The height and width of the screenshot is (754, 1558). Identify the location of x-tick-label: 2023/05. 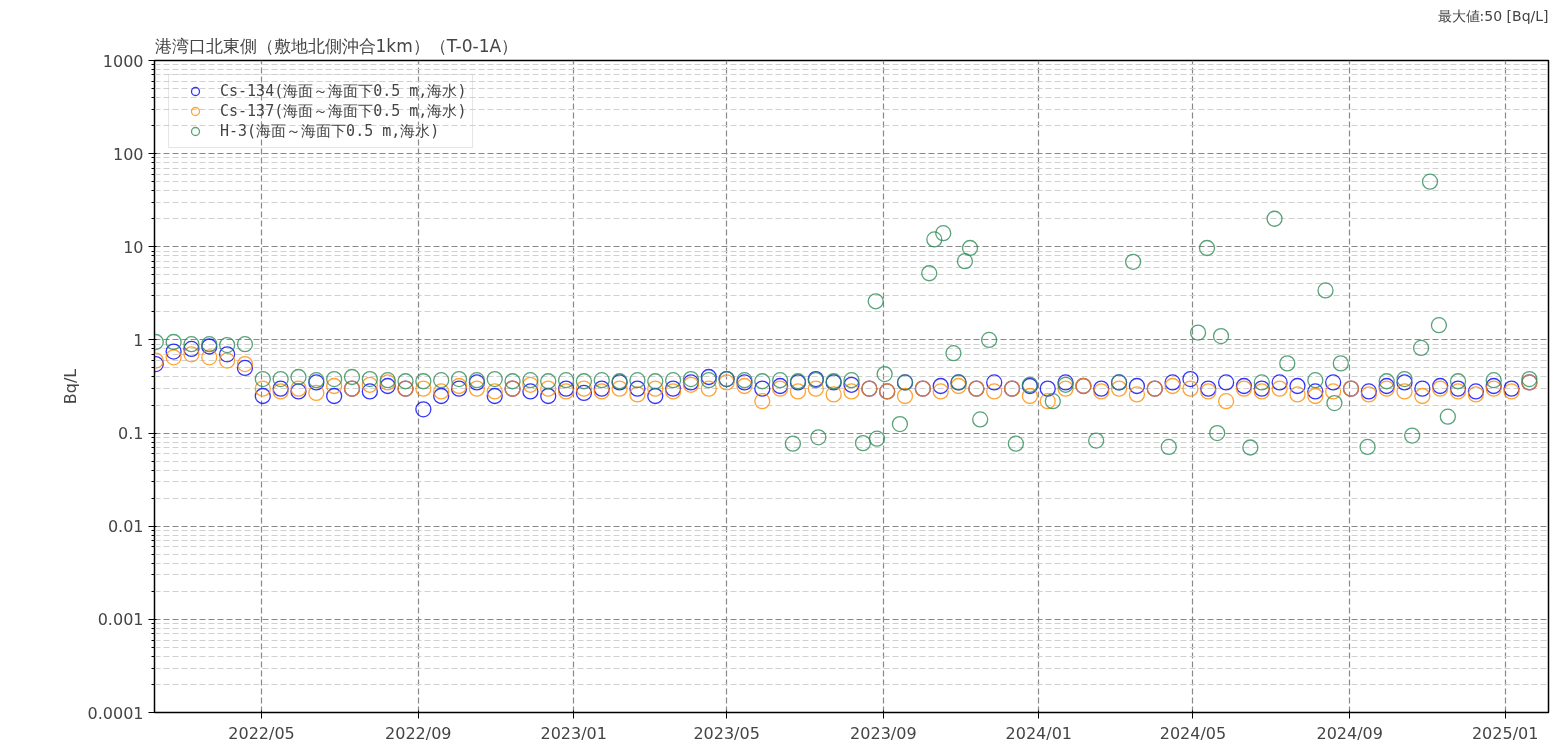
(726, 733).